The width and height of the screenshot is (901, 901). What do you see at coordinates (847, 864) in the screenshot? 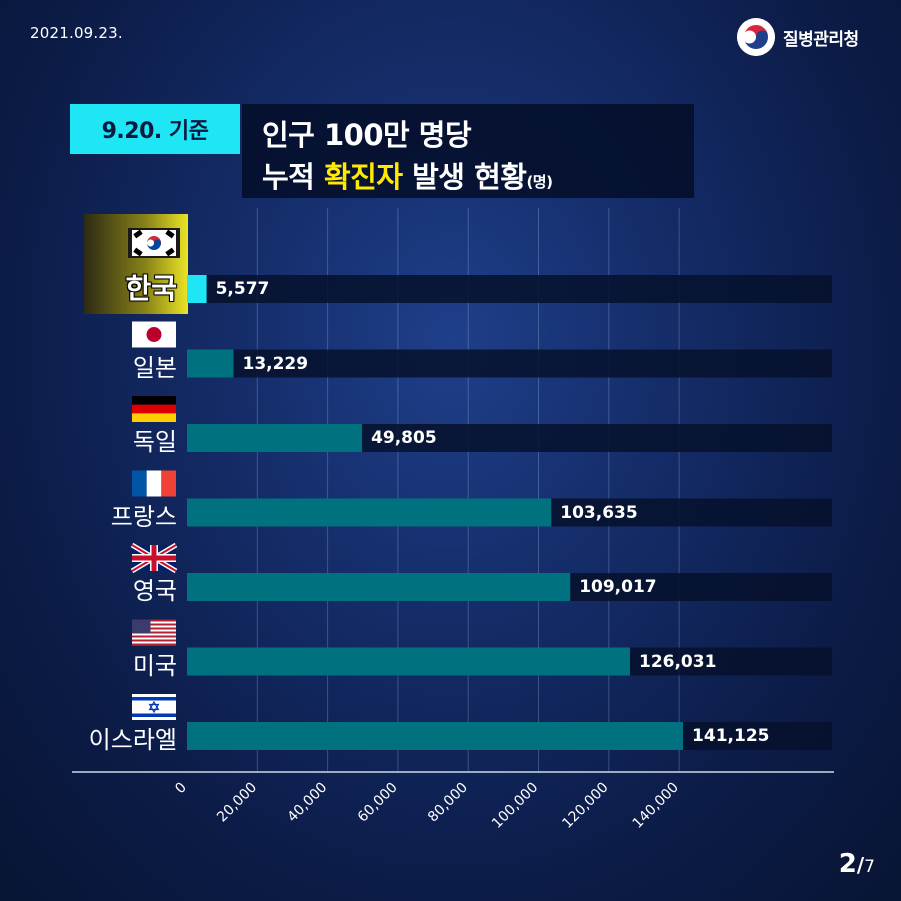
I see `page-current: 2` at bounding box center [847, 864].